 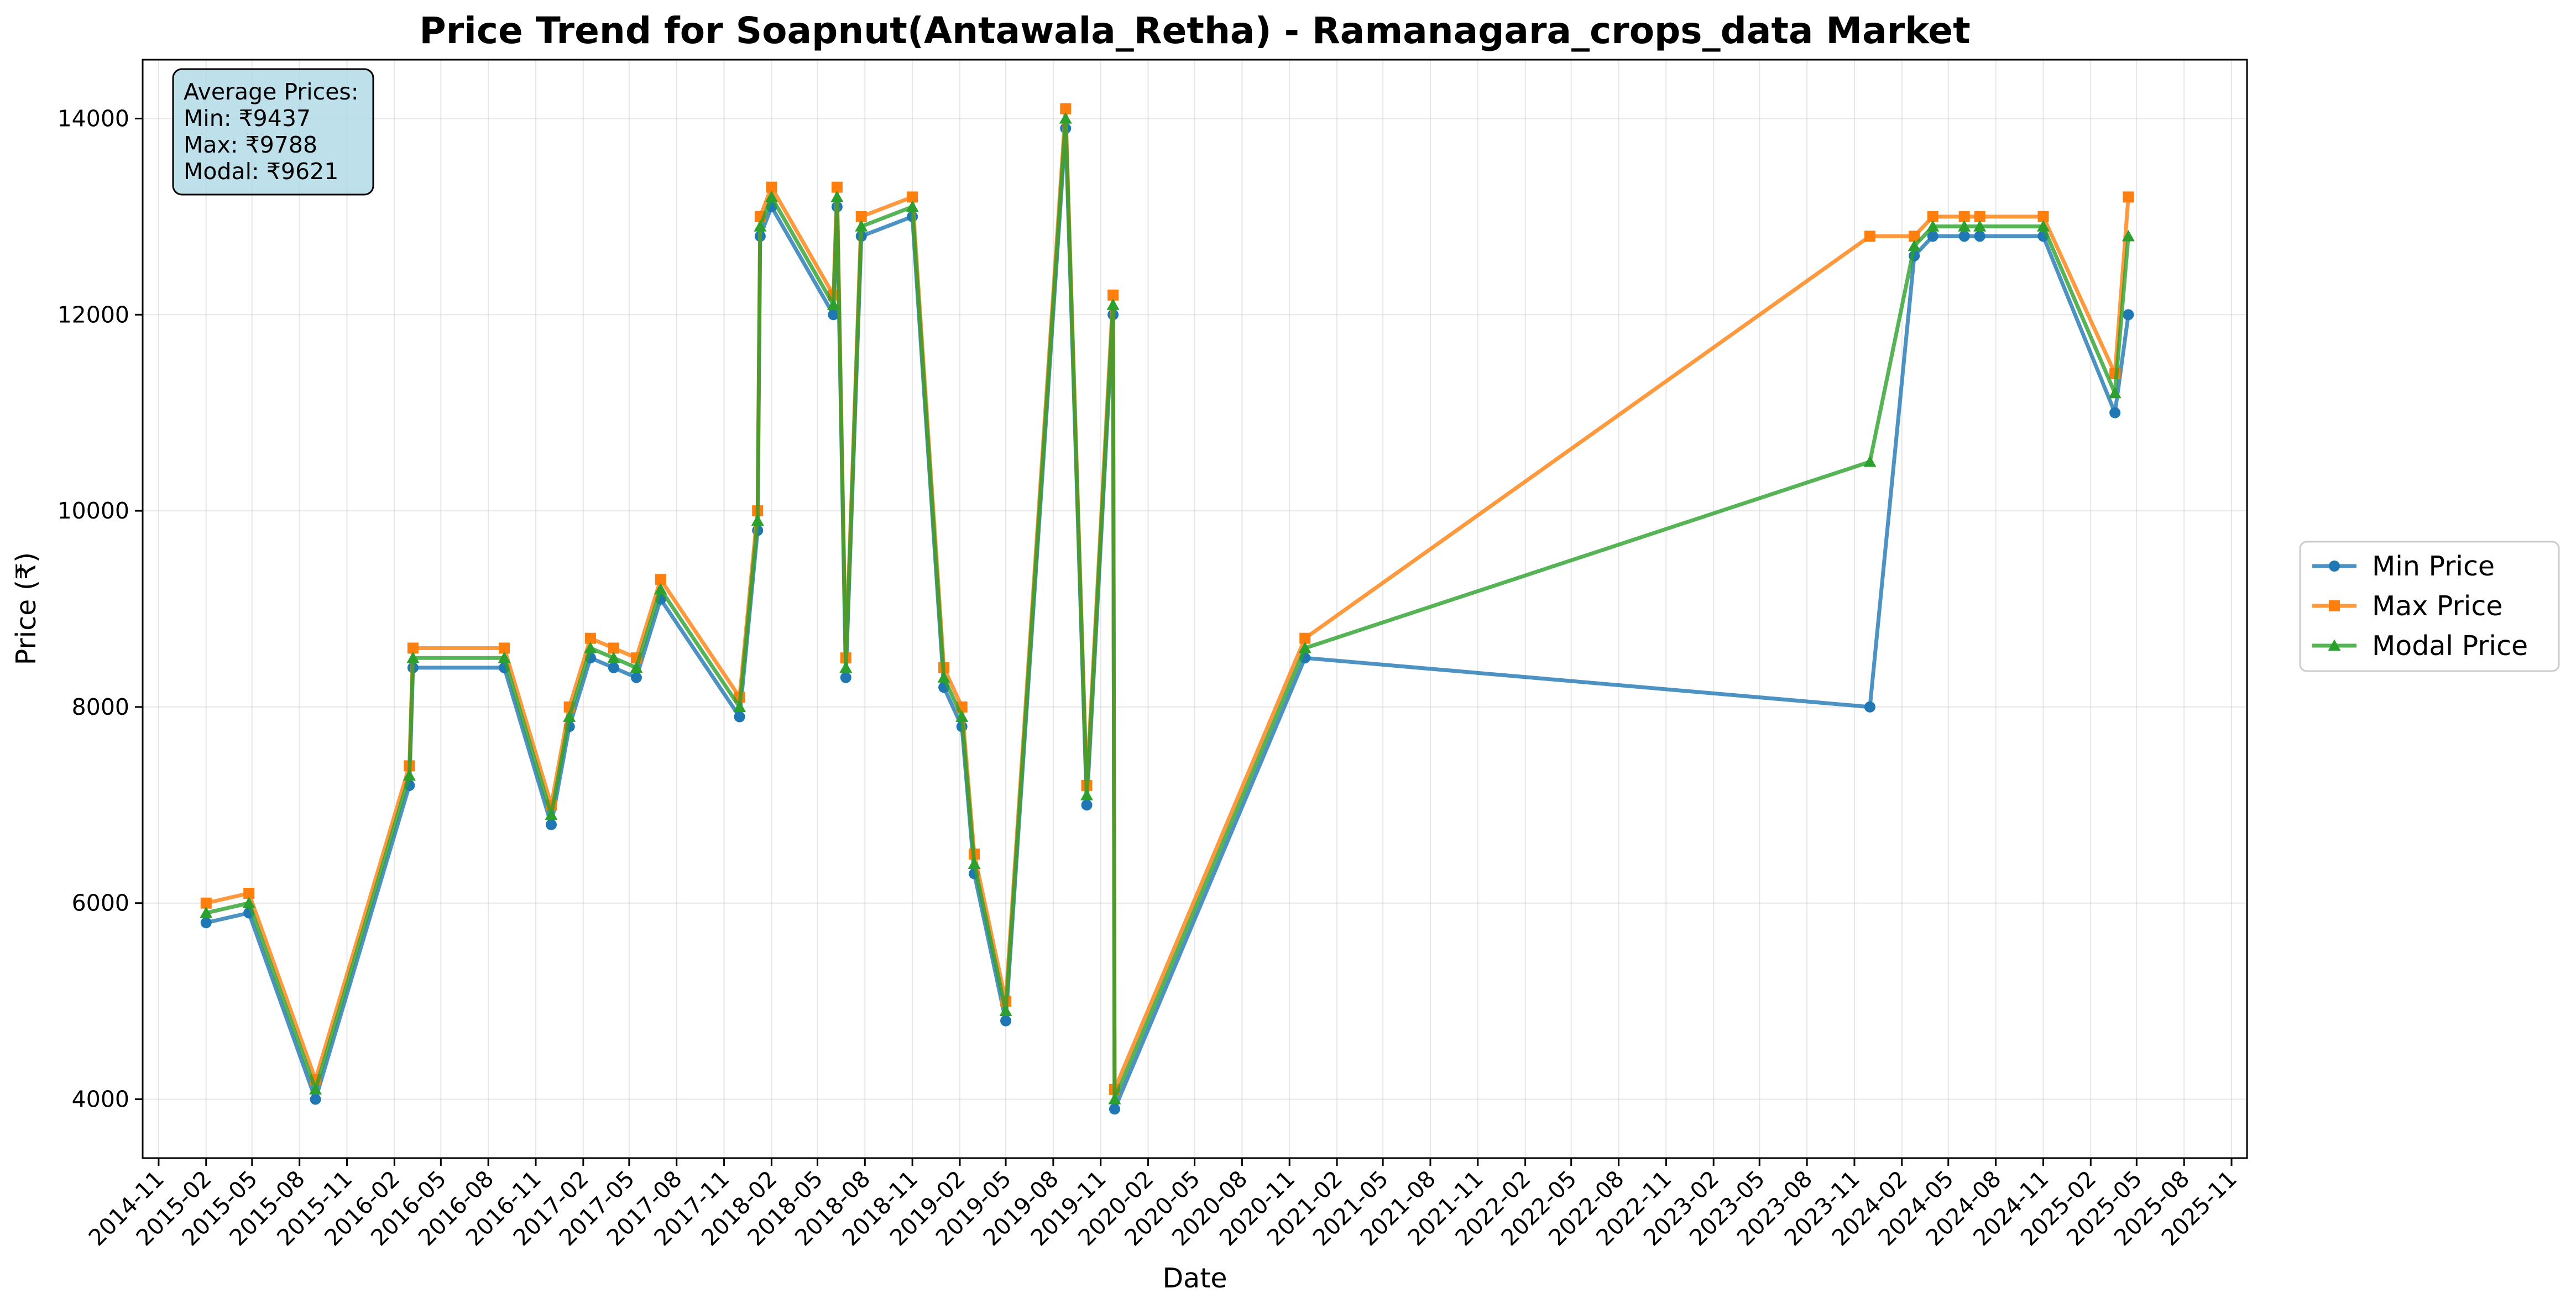 I want to click on y-tick-label: 4000, so click(x=100, y=1099).